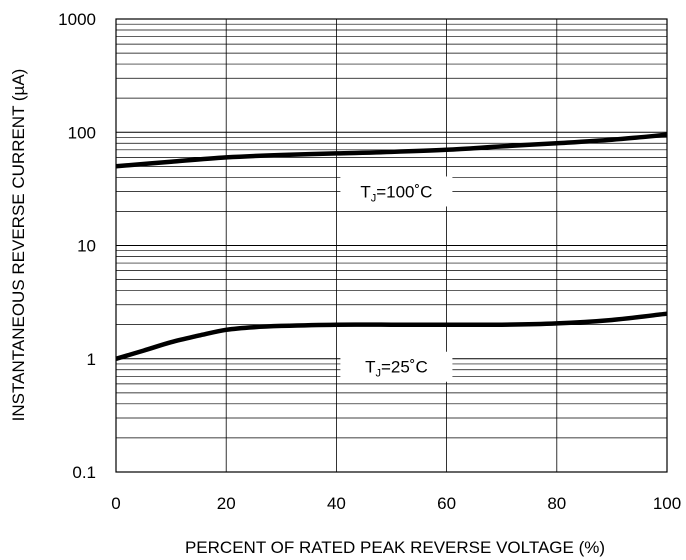 The image size is (686, 560). I want to click on y-tick-label: 1, so click(91, 359).